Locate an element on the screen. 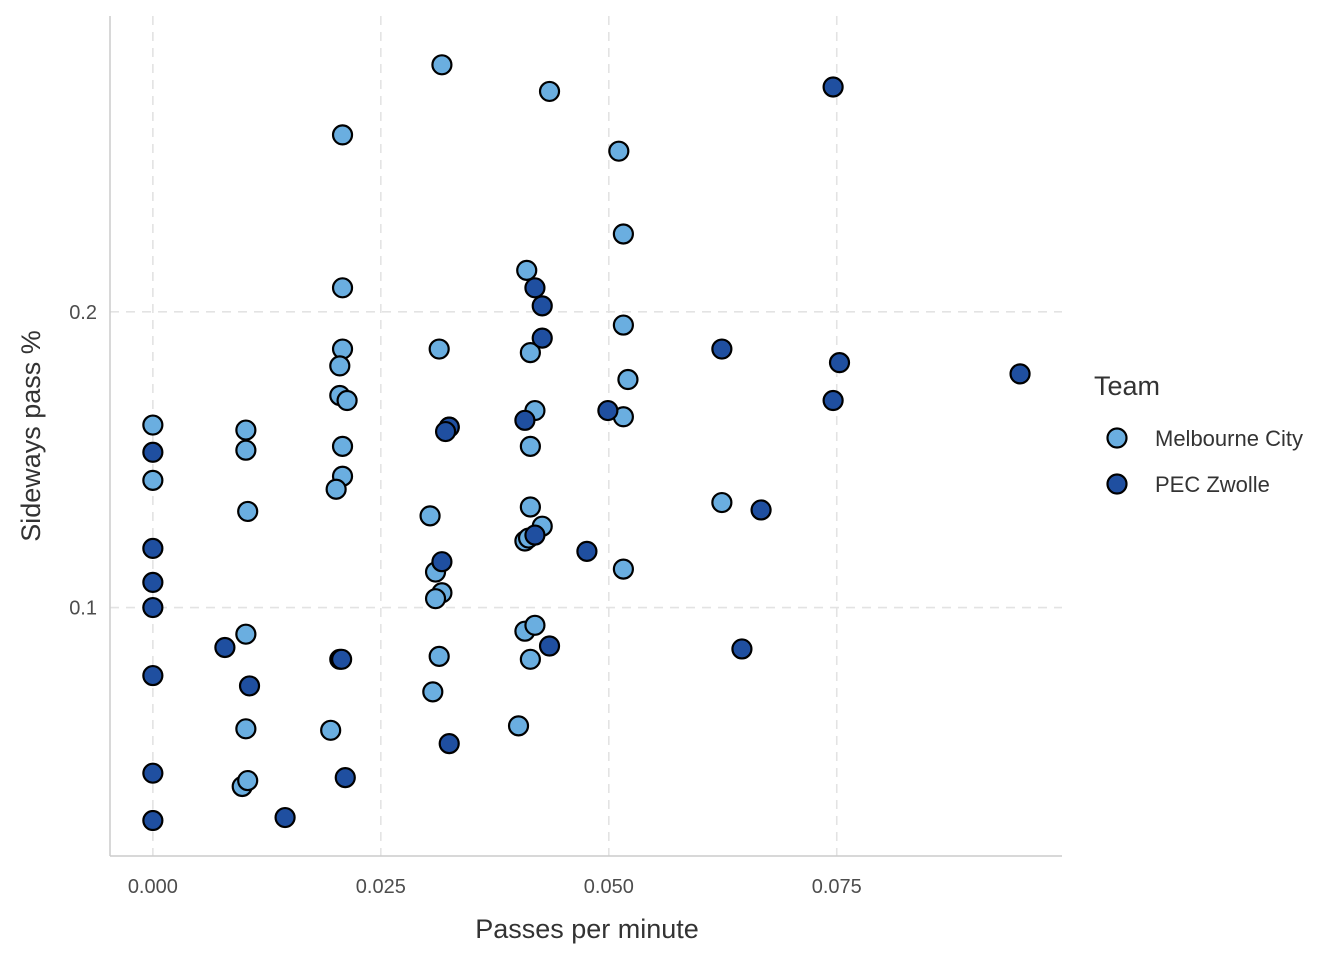  x-tick-label: 0.050 is located at coordinates (609, 887).